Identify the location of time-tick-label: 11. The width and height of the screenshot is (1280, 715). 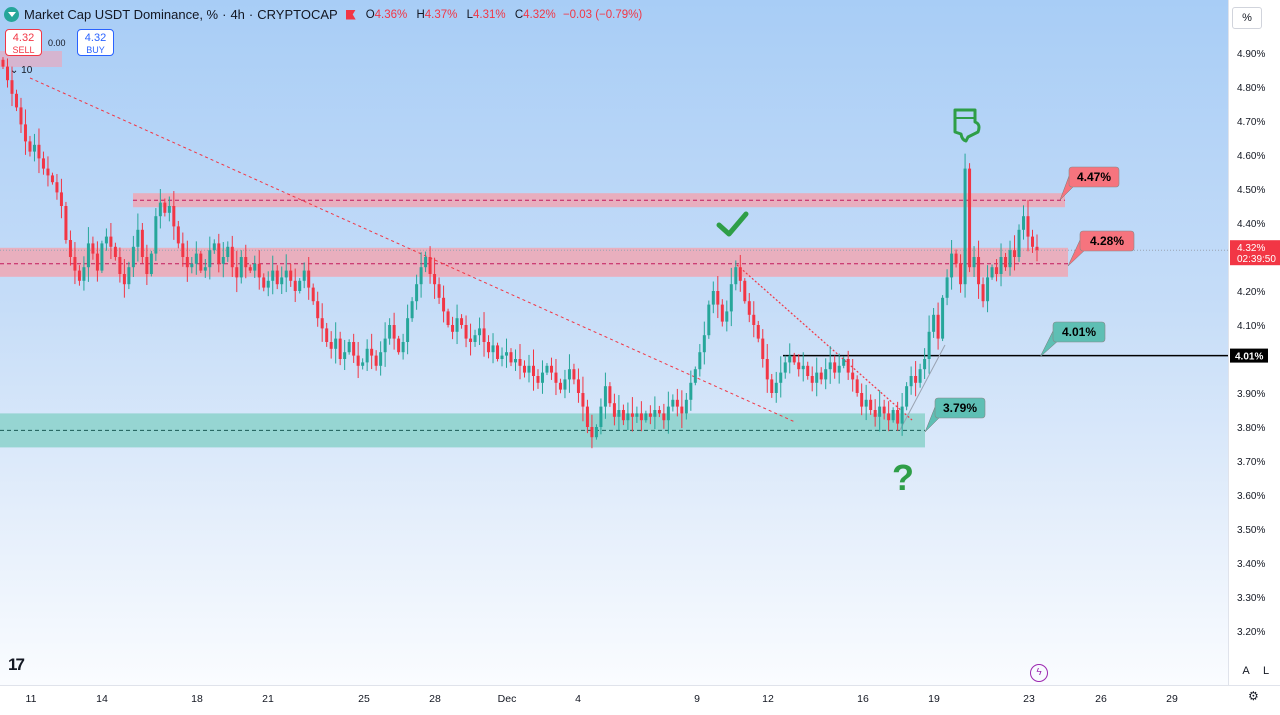
(31, 699).